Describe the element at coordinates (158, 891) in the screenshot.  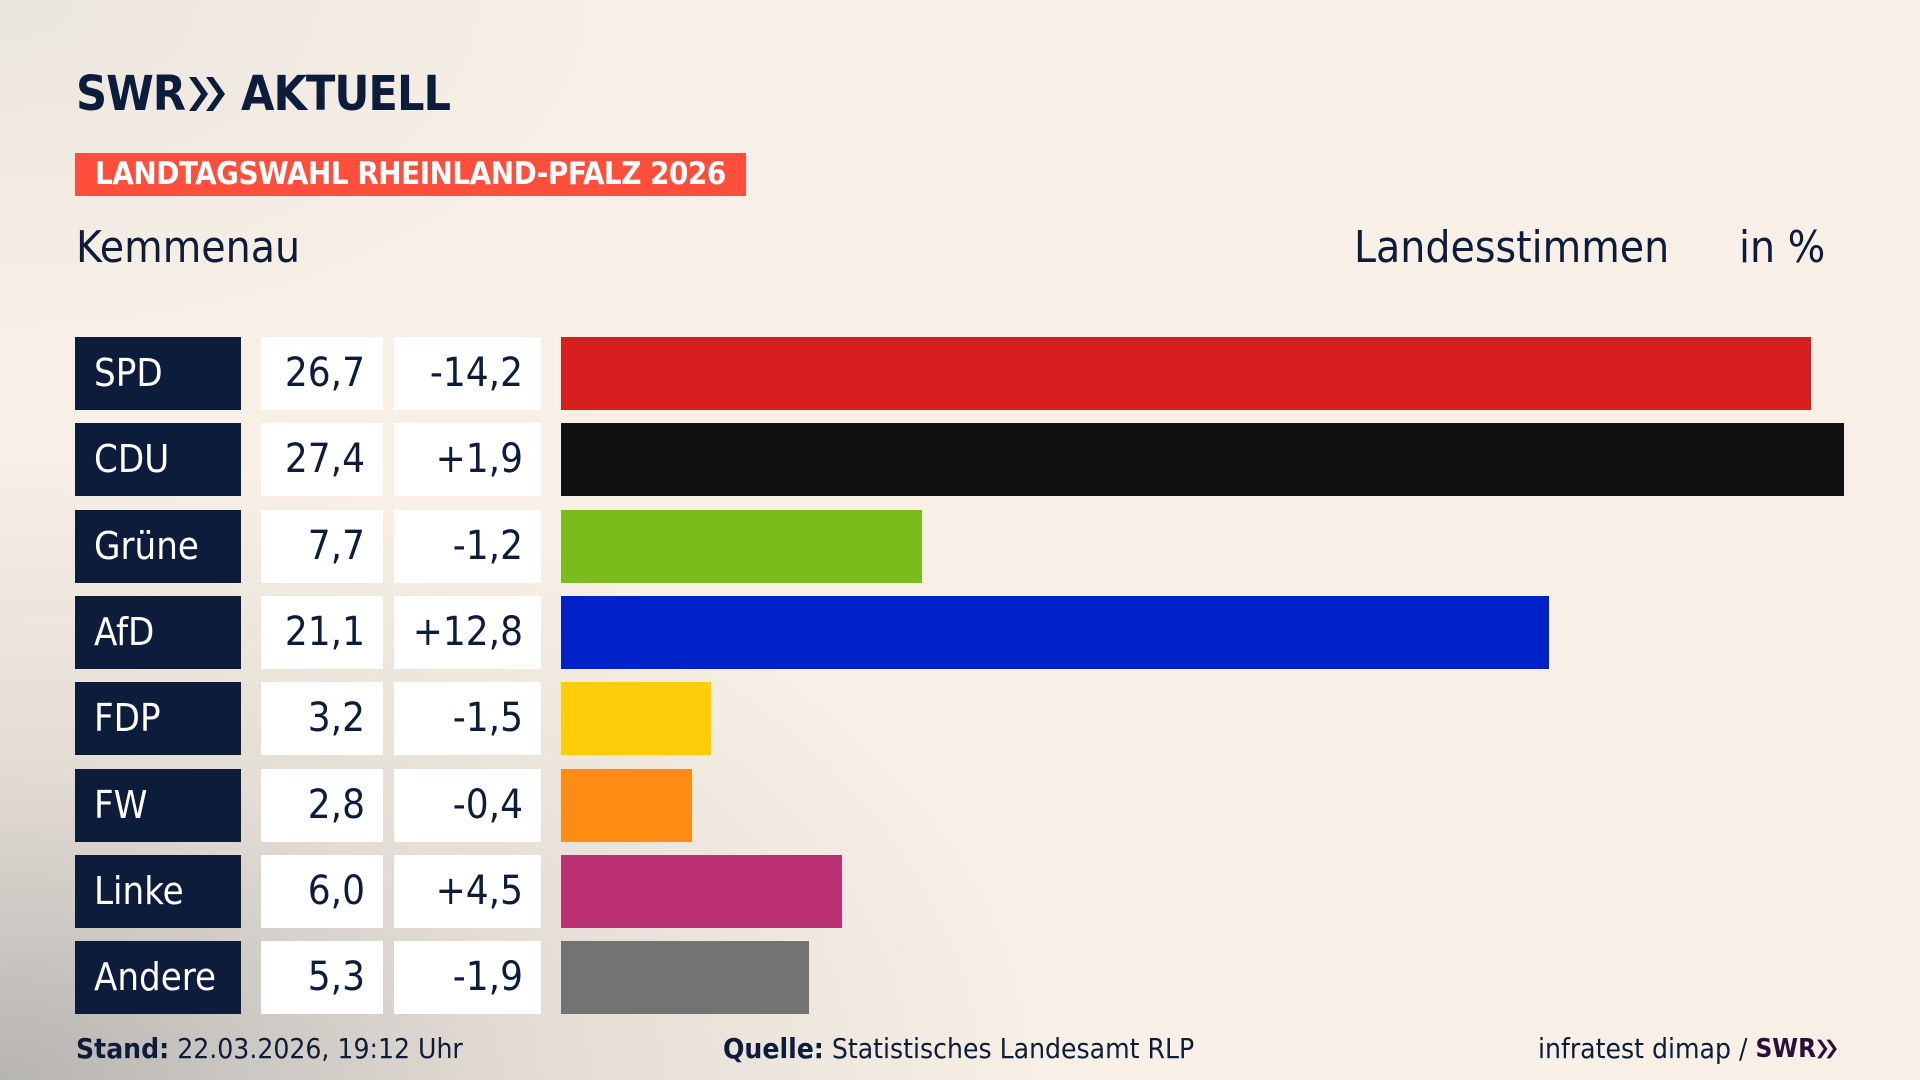
I see `party-label: Linke` at that location.